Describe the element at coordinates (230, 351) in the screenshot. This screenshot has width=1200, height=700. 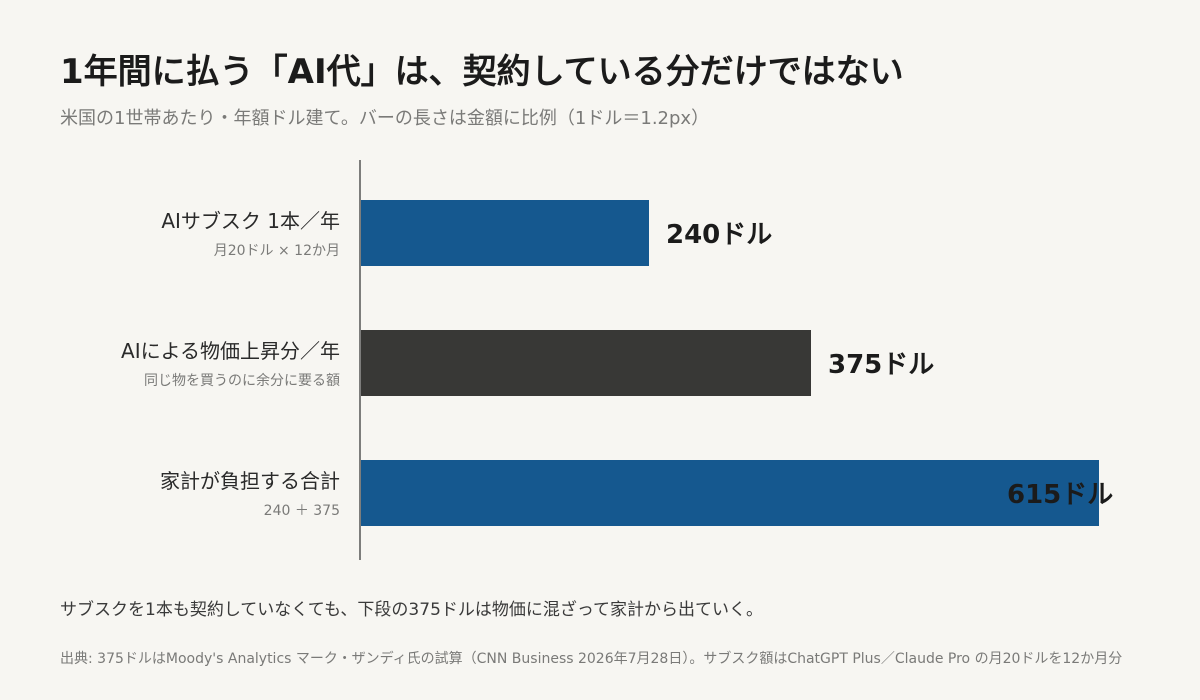
I see `category-label-2: AIによる物価上昇分／年` at that location.